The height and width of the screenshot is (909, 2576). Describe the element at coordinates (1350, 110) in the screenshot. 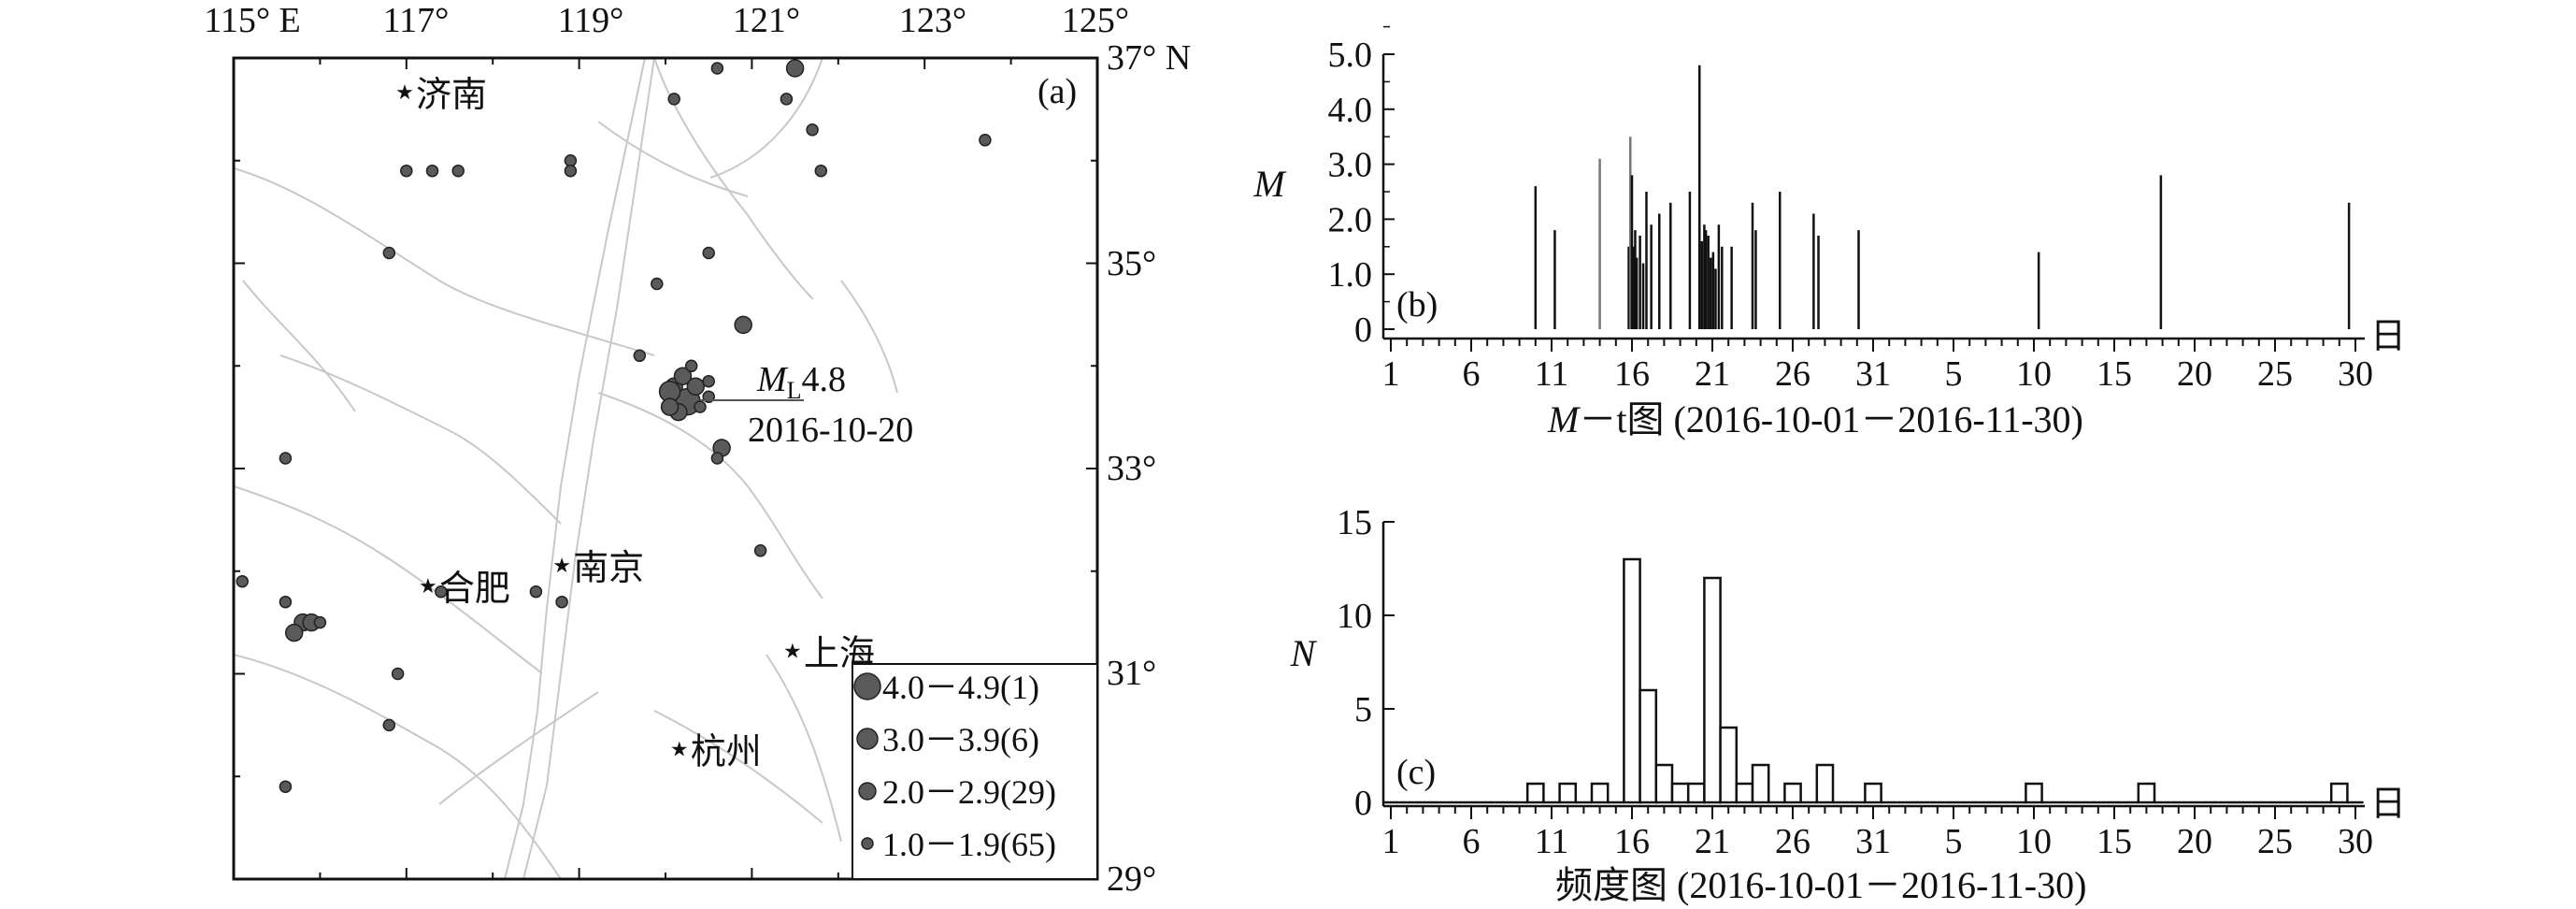

I see `y-tick-label: 4.0` at that location.